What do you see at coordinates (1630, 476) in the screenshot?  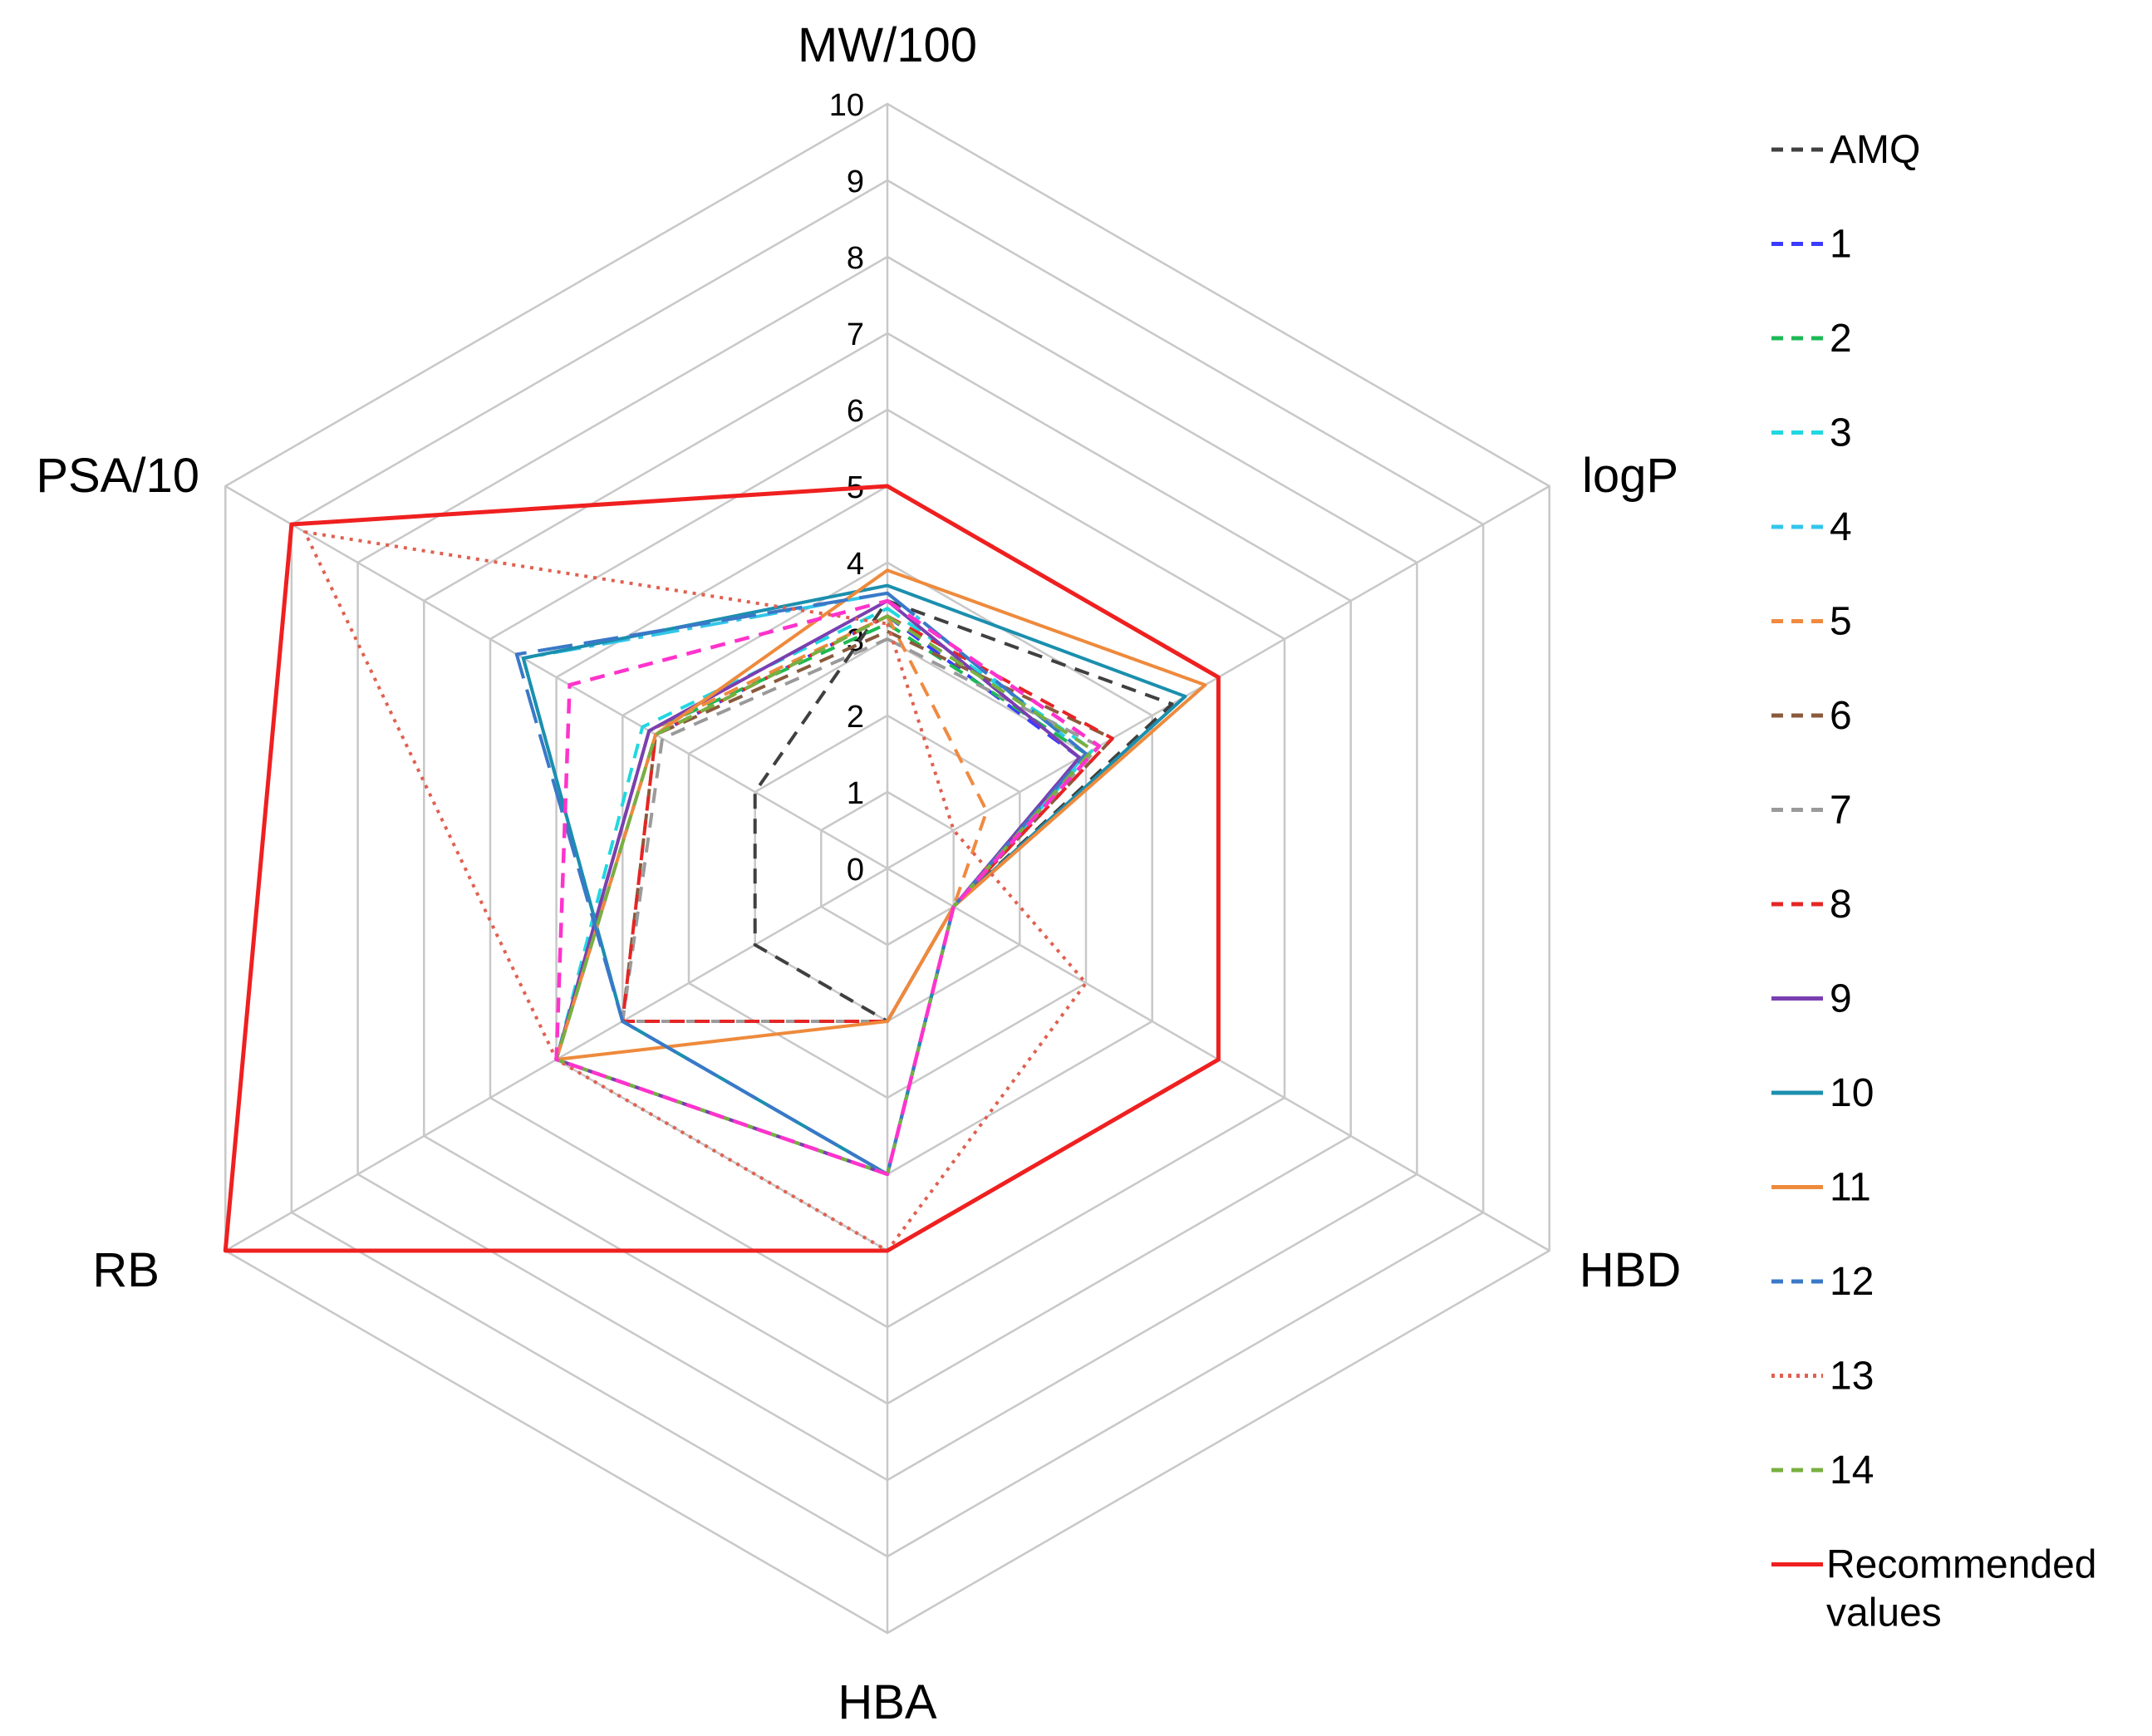 I see `axis-label-logp: logP` at bounding box center [1630, 476].